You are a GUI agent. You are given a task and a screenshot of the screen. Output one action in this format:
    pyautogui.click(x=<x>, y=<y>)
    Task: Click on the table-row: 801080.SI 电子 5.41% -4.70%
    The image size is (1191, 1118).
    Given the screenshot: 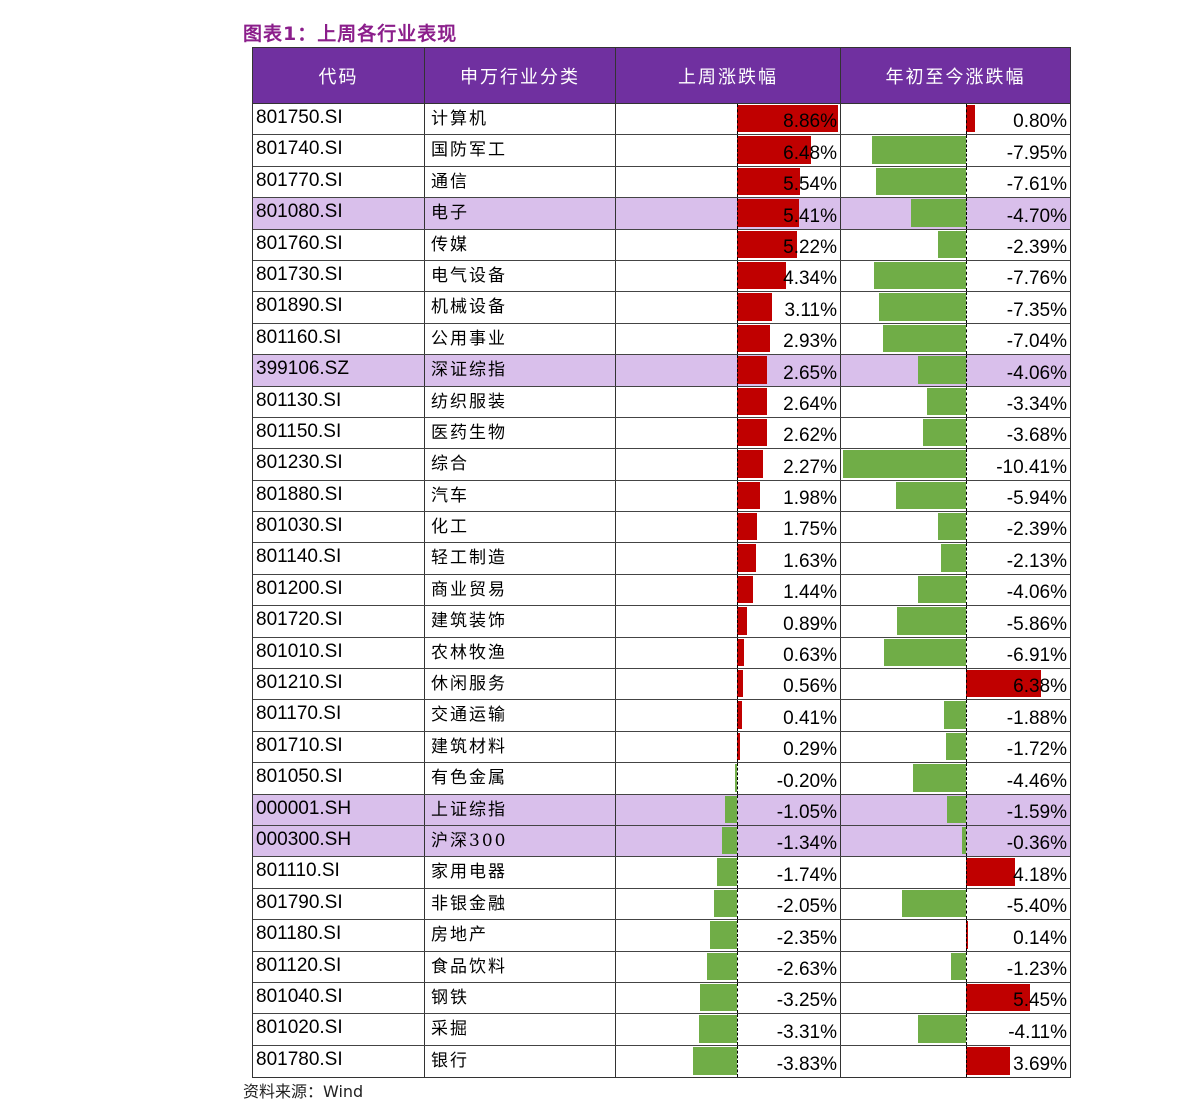 What is the action you would take?
    pyautogui.click(x=661, y=214)
    